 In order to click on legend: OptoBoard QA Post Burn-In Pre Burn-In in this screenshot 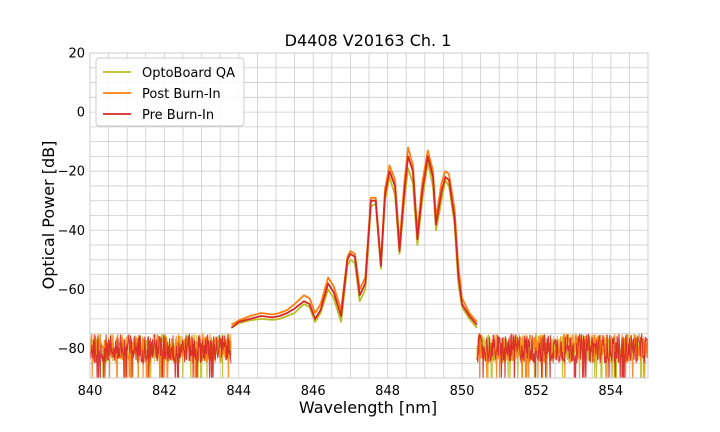, I will do `click(170, 92)`.